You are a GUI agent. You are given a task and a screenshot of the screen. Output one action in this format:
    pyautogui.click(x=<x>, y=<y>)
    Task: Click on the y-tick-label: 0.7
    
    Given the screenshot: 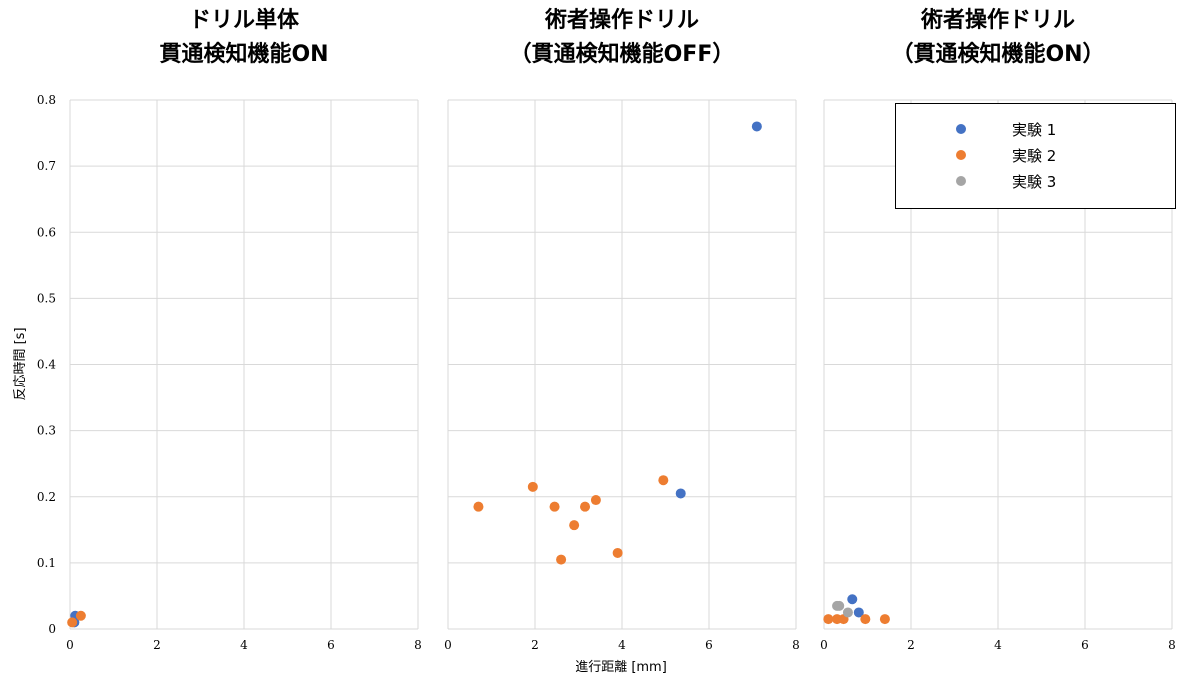 What is the action you would take?
    pyautogui.click(x=46, y=166)
    